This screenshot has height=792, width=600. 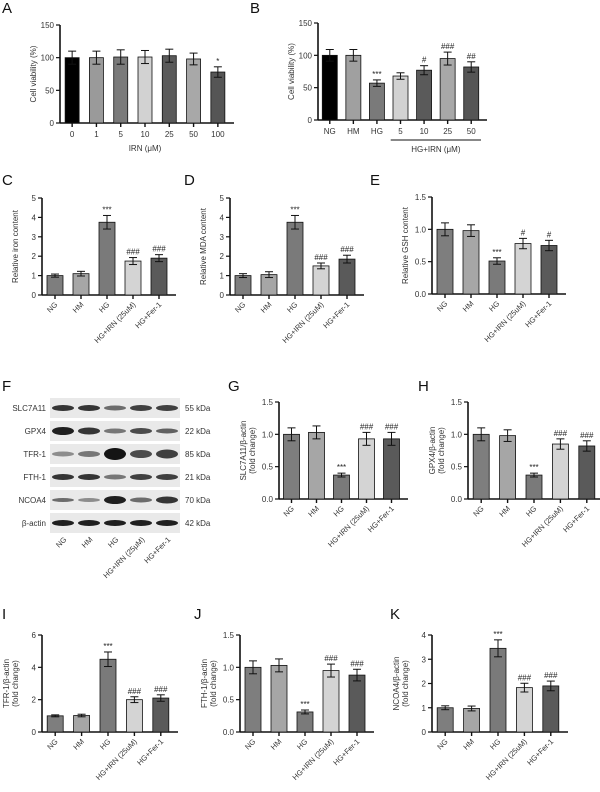 I want to click on x-tick-label: 5, so click(x=400, y=131).